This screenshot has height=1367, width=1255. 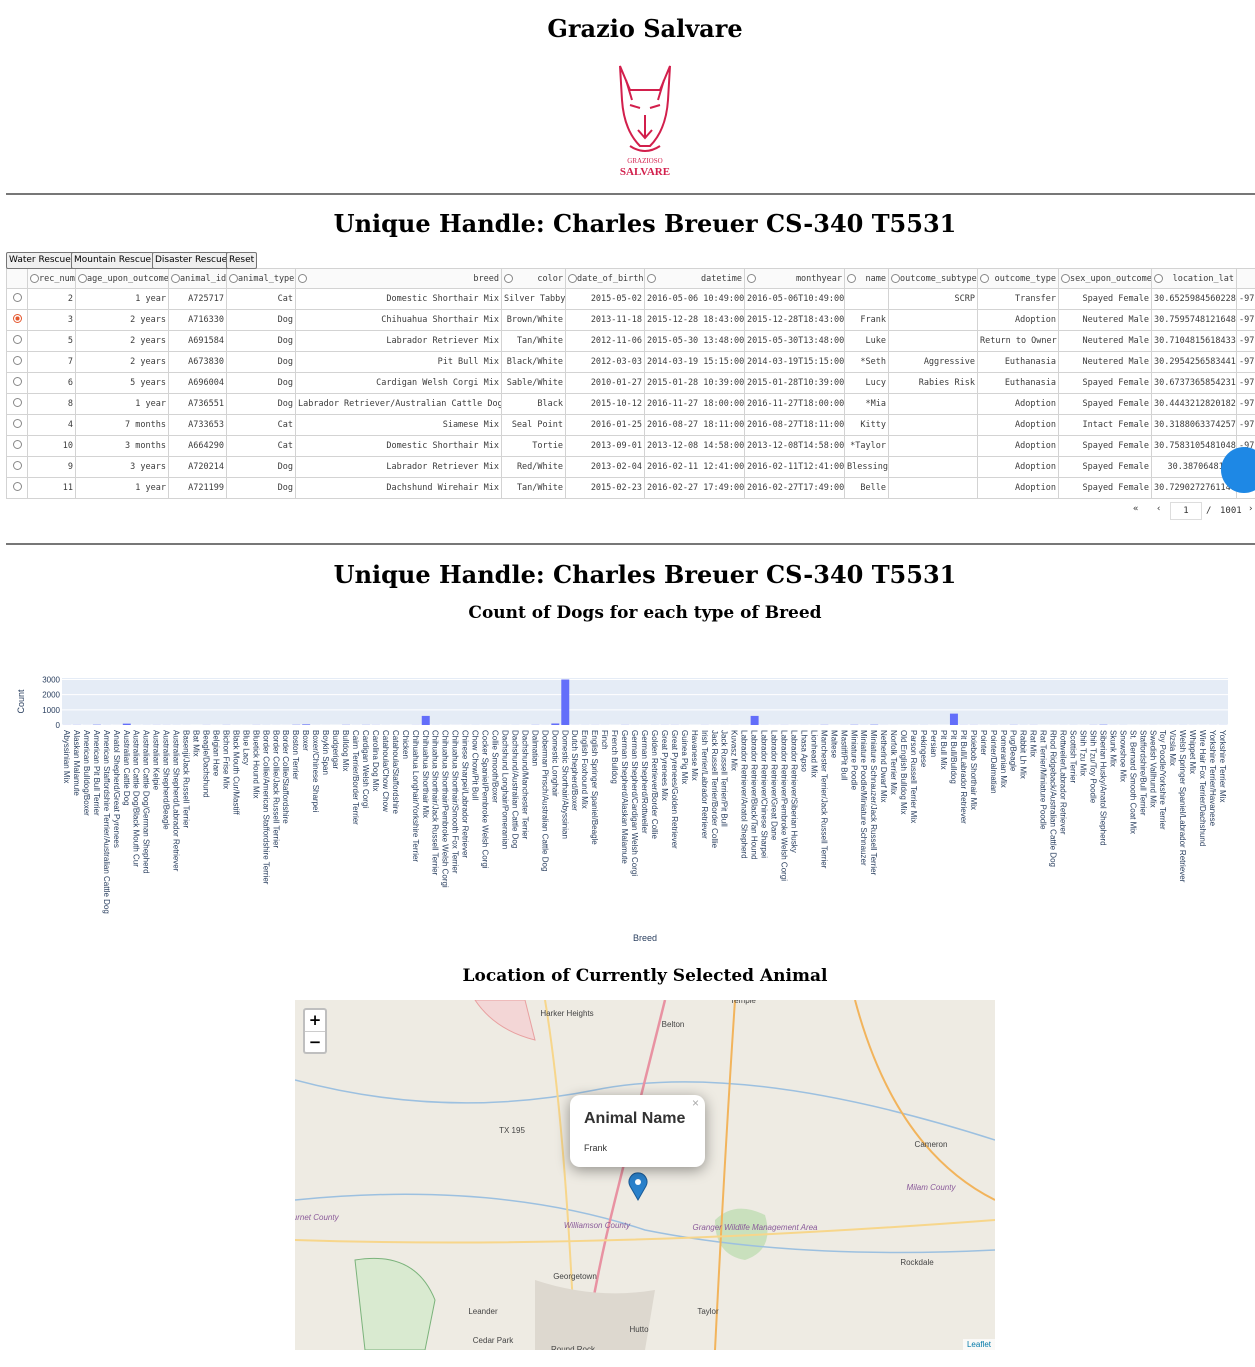 I want to click on y-tick-label: 3000, so click(x=51, y=680).